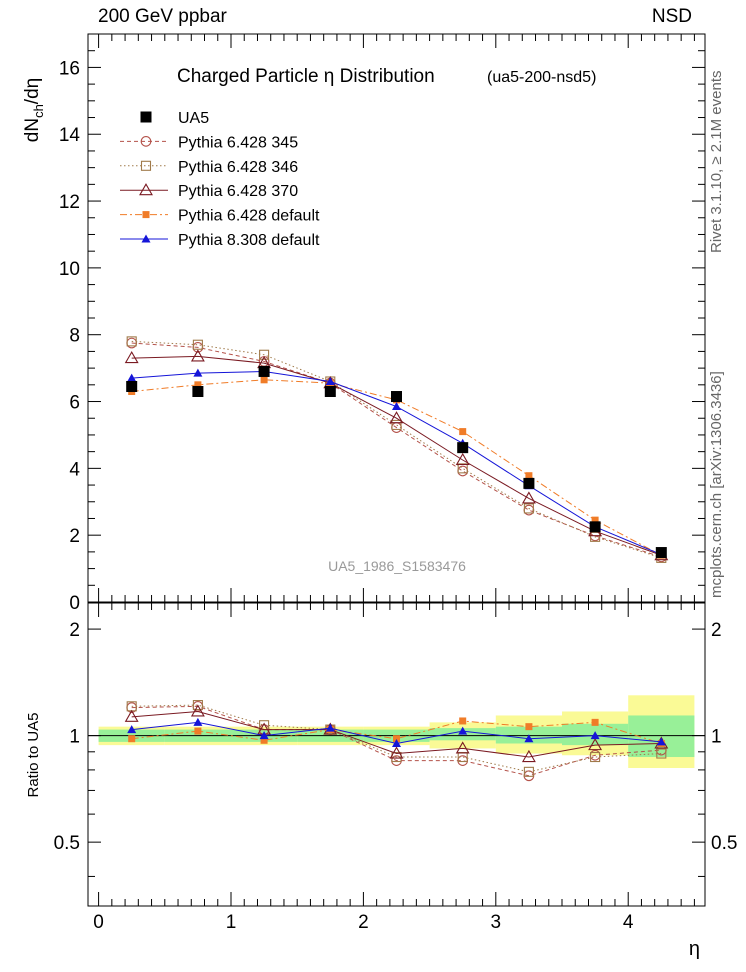 The width and height of the screenshot is (746, 972). What do you see at coordinates (74, 536) in the screenshot?
I see `y-tick-label-main-1: 2` at bounding box center [74, 536].